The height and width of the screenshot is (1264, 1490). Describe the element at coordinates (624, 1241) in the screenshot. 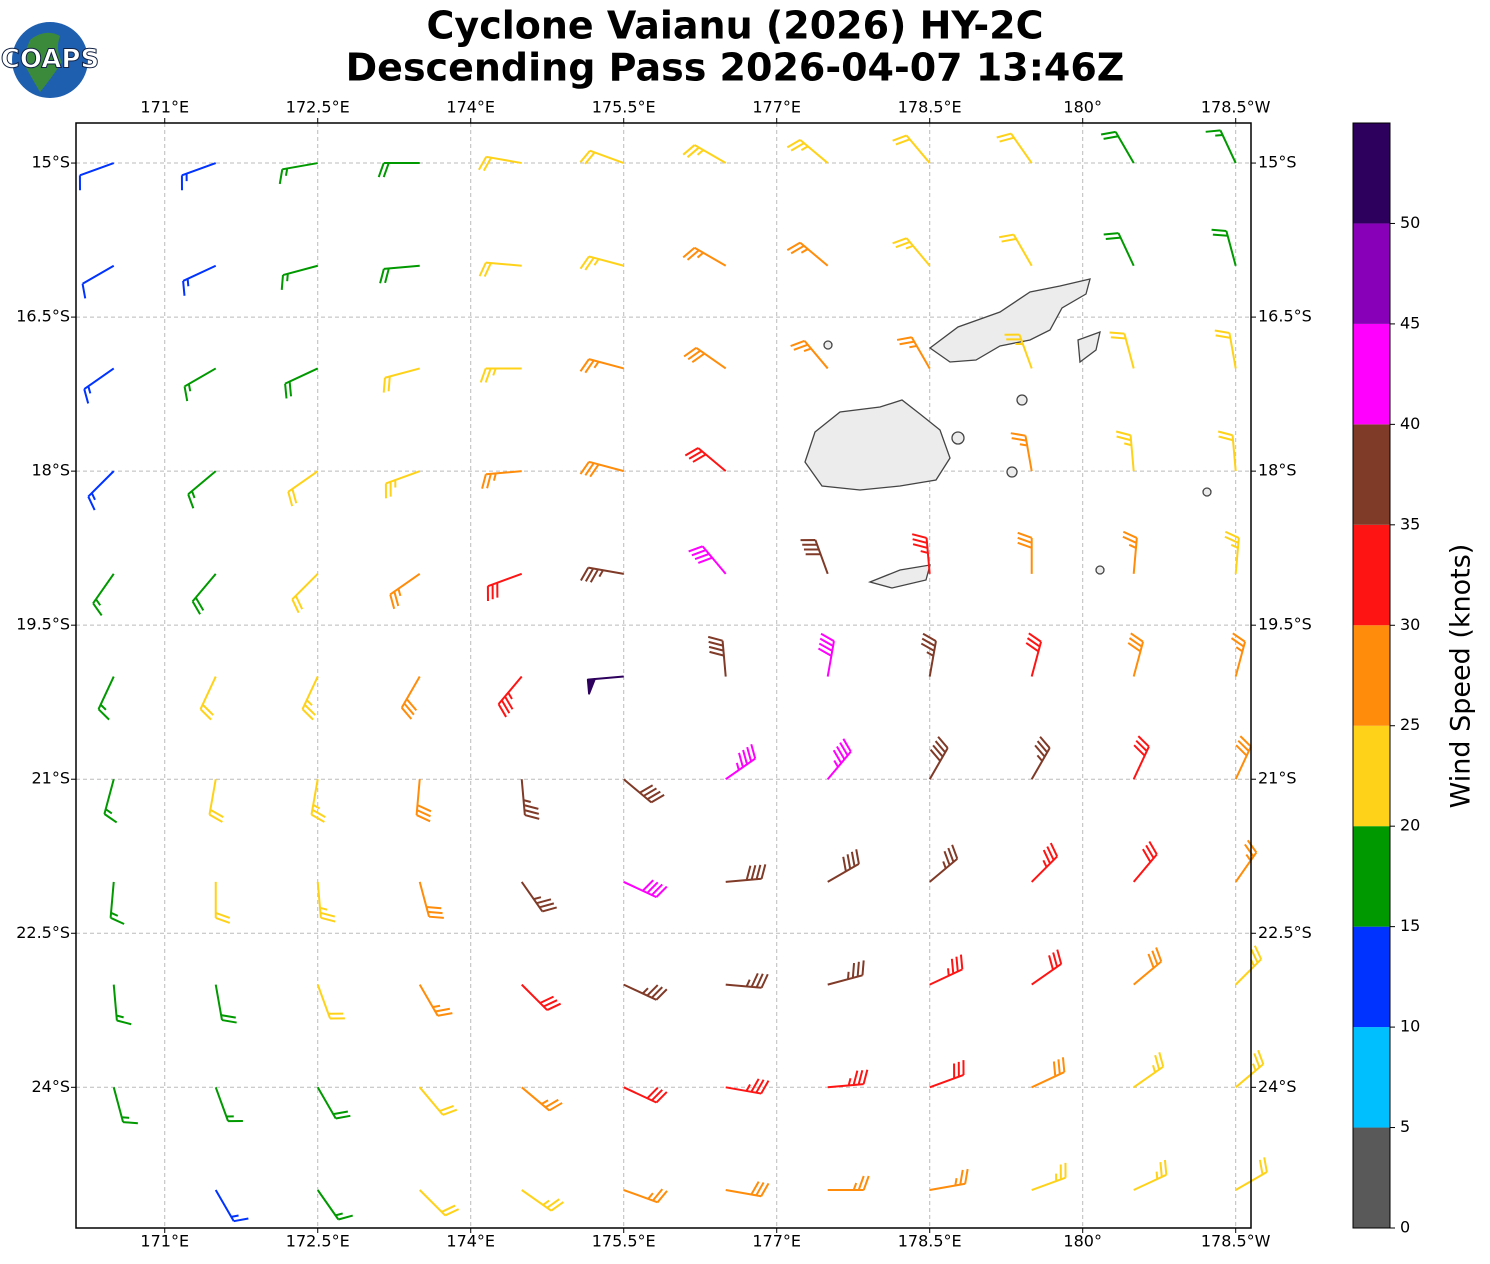

I see `x-tick-label: 175.5°E` at that location.